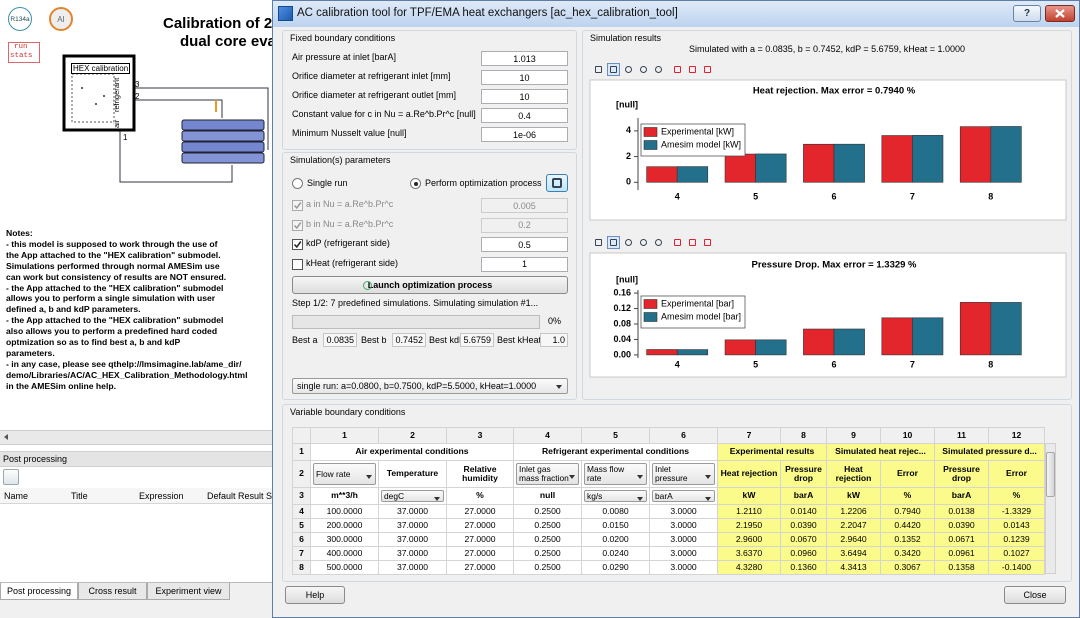 This screenshot has width=1080, height=618. Describe the element at coordinates (39, 591) in the screenshot. I see `tab: Post processing` at that location.